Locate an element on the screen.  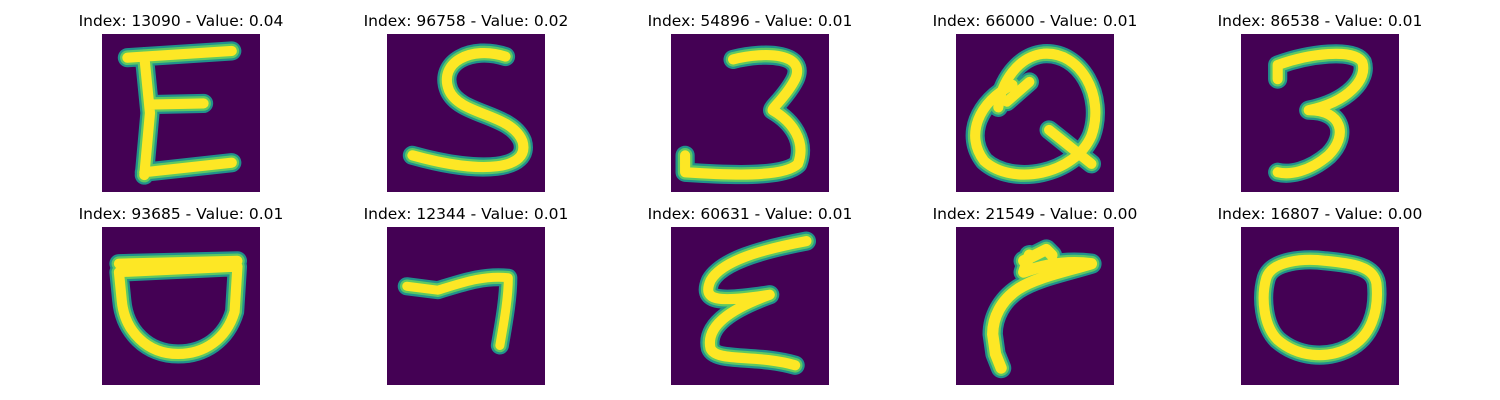
panel-title: Index: 21549 - Value: 0.00 is located at coordinates (1035, 214).